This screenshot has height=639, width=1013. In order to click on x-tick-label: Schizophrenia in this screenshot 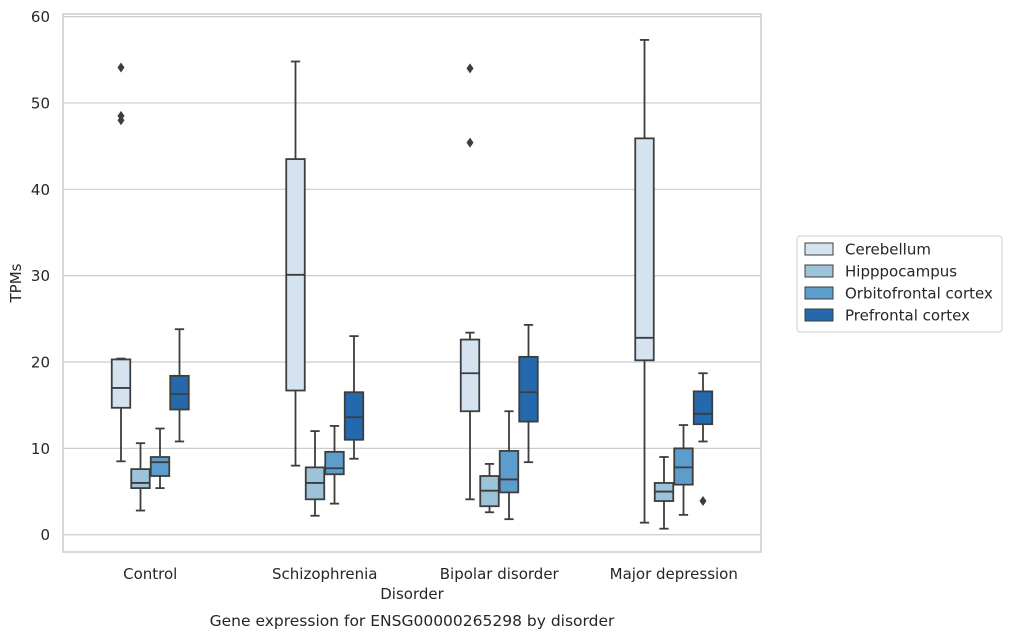, I will do `click(324, 574)`.